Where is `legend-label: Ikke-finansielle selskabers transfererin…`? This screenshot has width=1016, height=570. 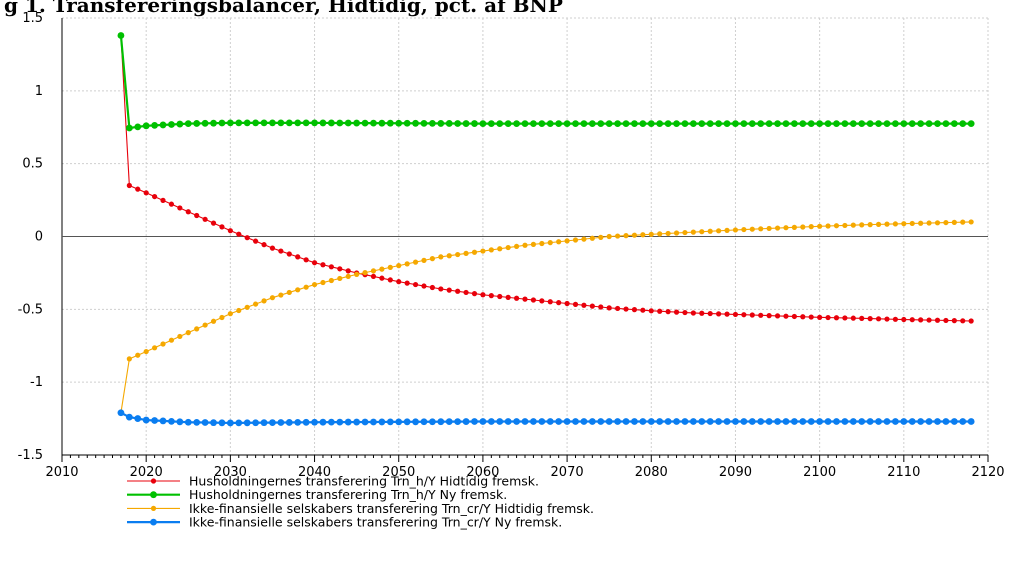
legend-label: Ikke-finansielle selskabers transfererin… is located at coordinates (391, 508).